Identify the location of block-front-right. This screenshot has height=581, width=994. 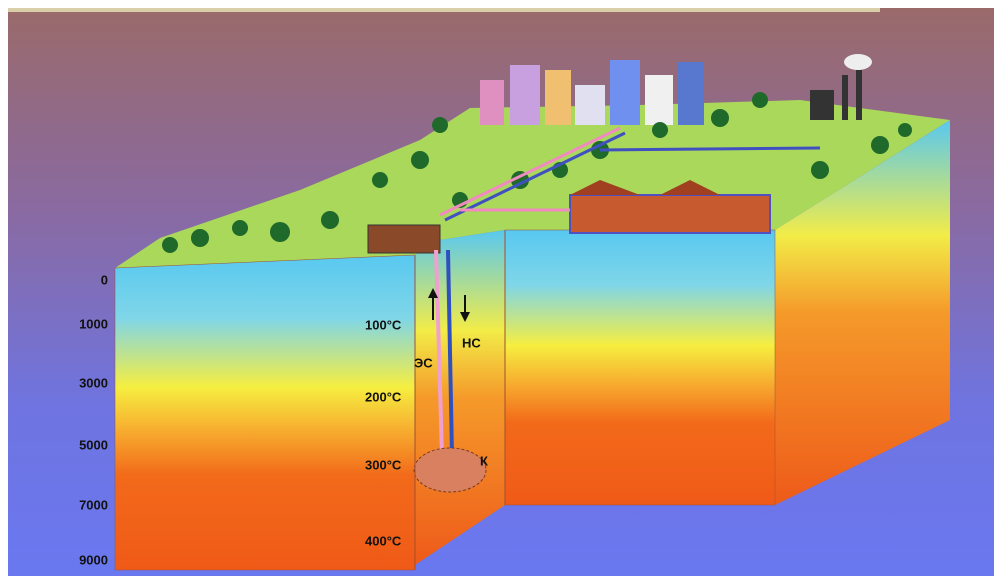
(640, 367).